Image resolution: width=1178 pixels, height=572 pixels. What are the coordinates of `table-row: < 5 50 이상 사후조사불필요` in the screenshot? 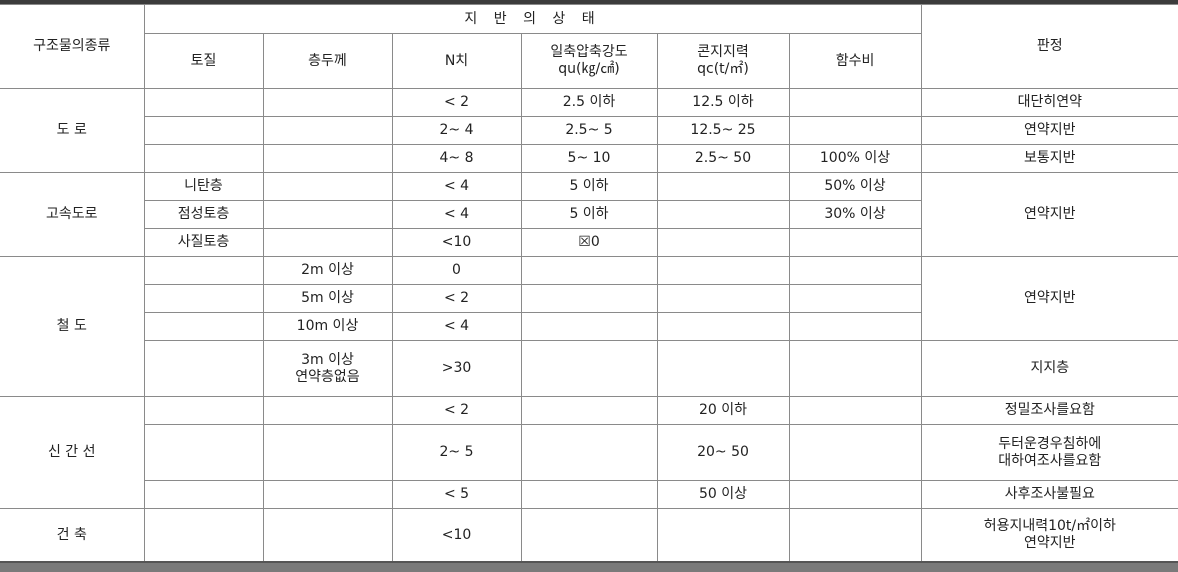 It's located at (589, 494).